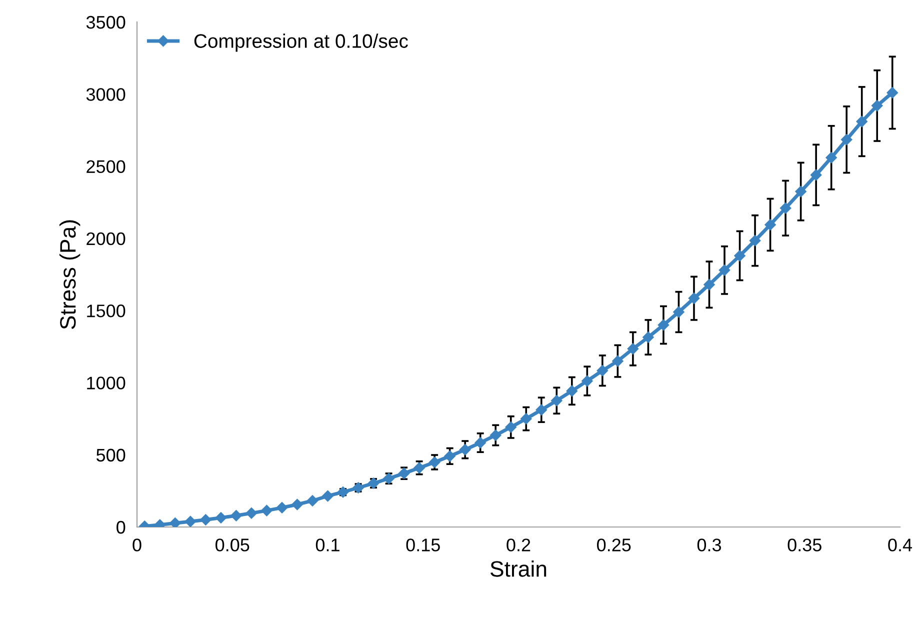 Image resolution: width=920 pixels, height=620 pixels. What do you see at coordinates (423, 545) in the screenshot?
I see `x-tick-label: 0.15` at bounding box center [423, 545].